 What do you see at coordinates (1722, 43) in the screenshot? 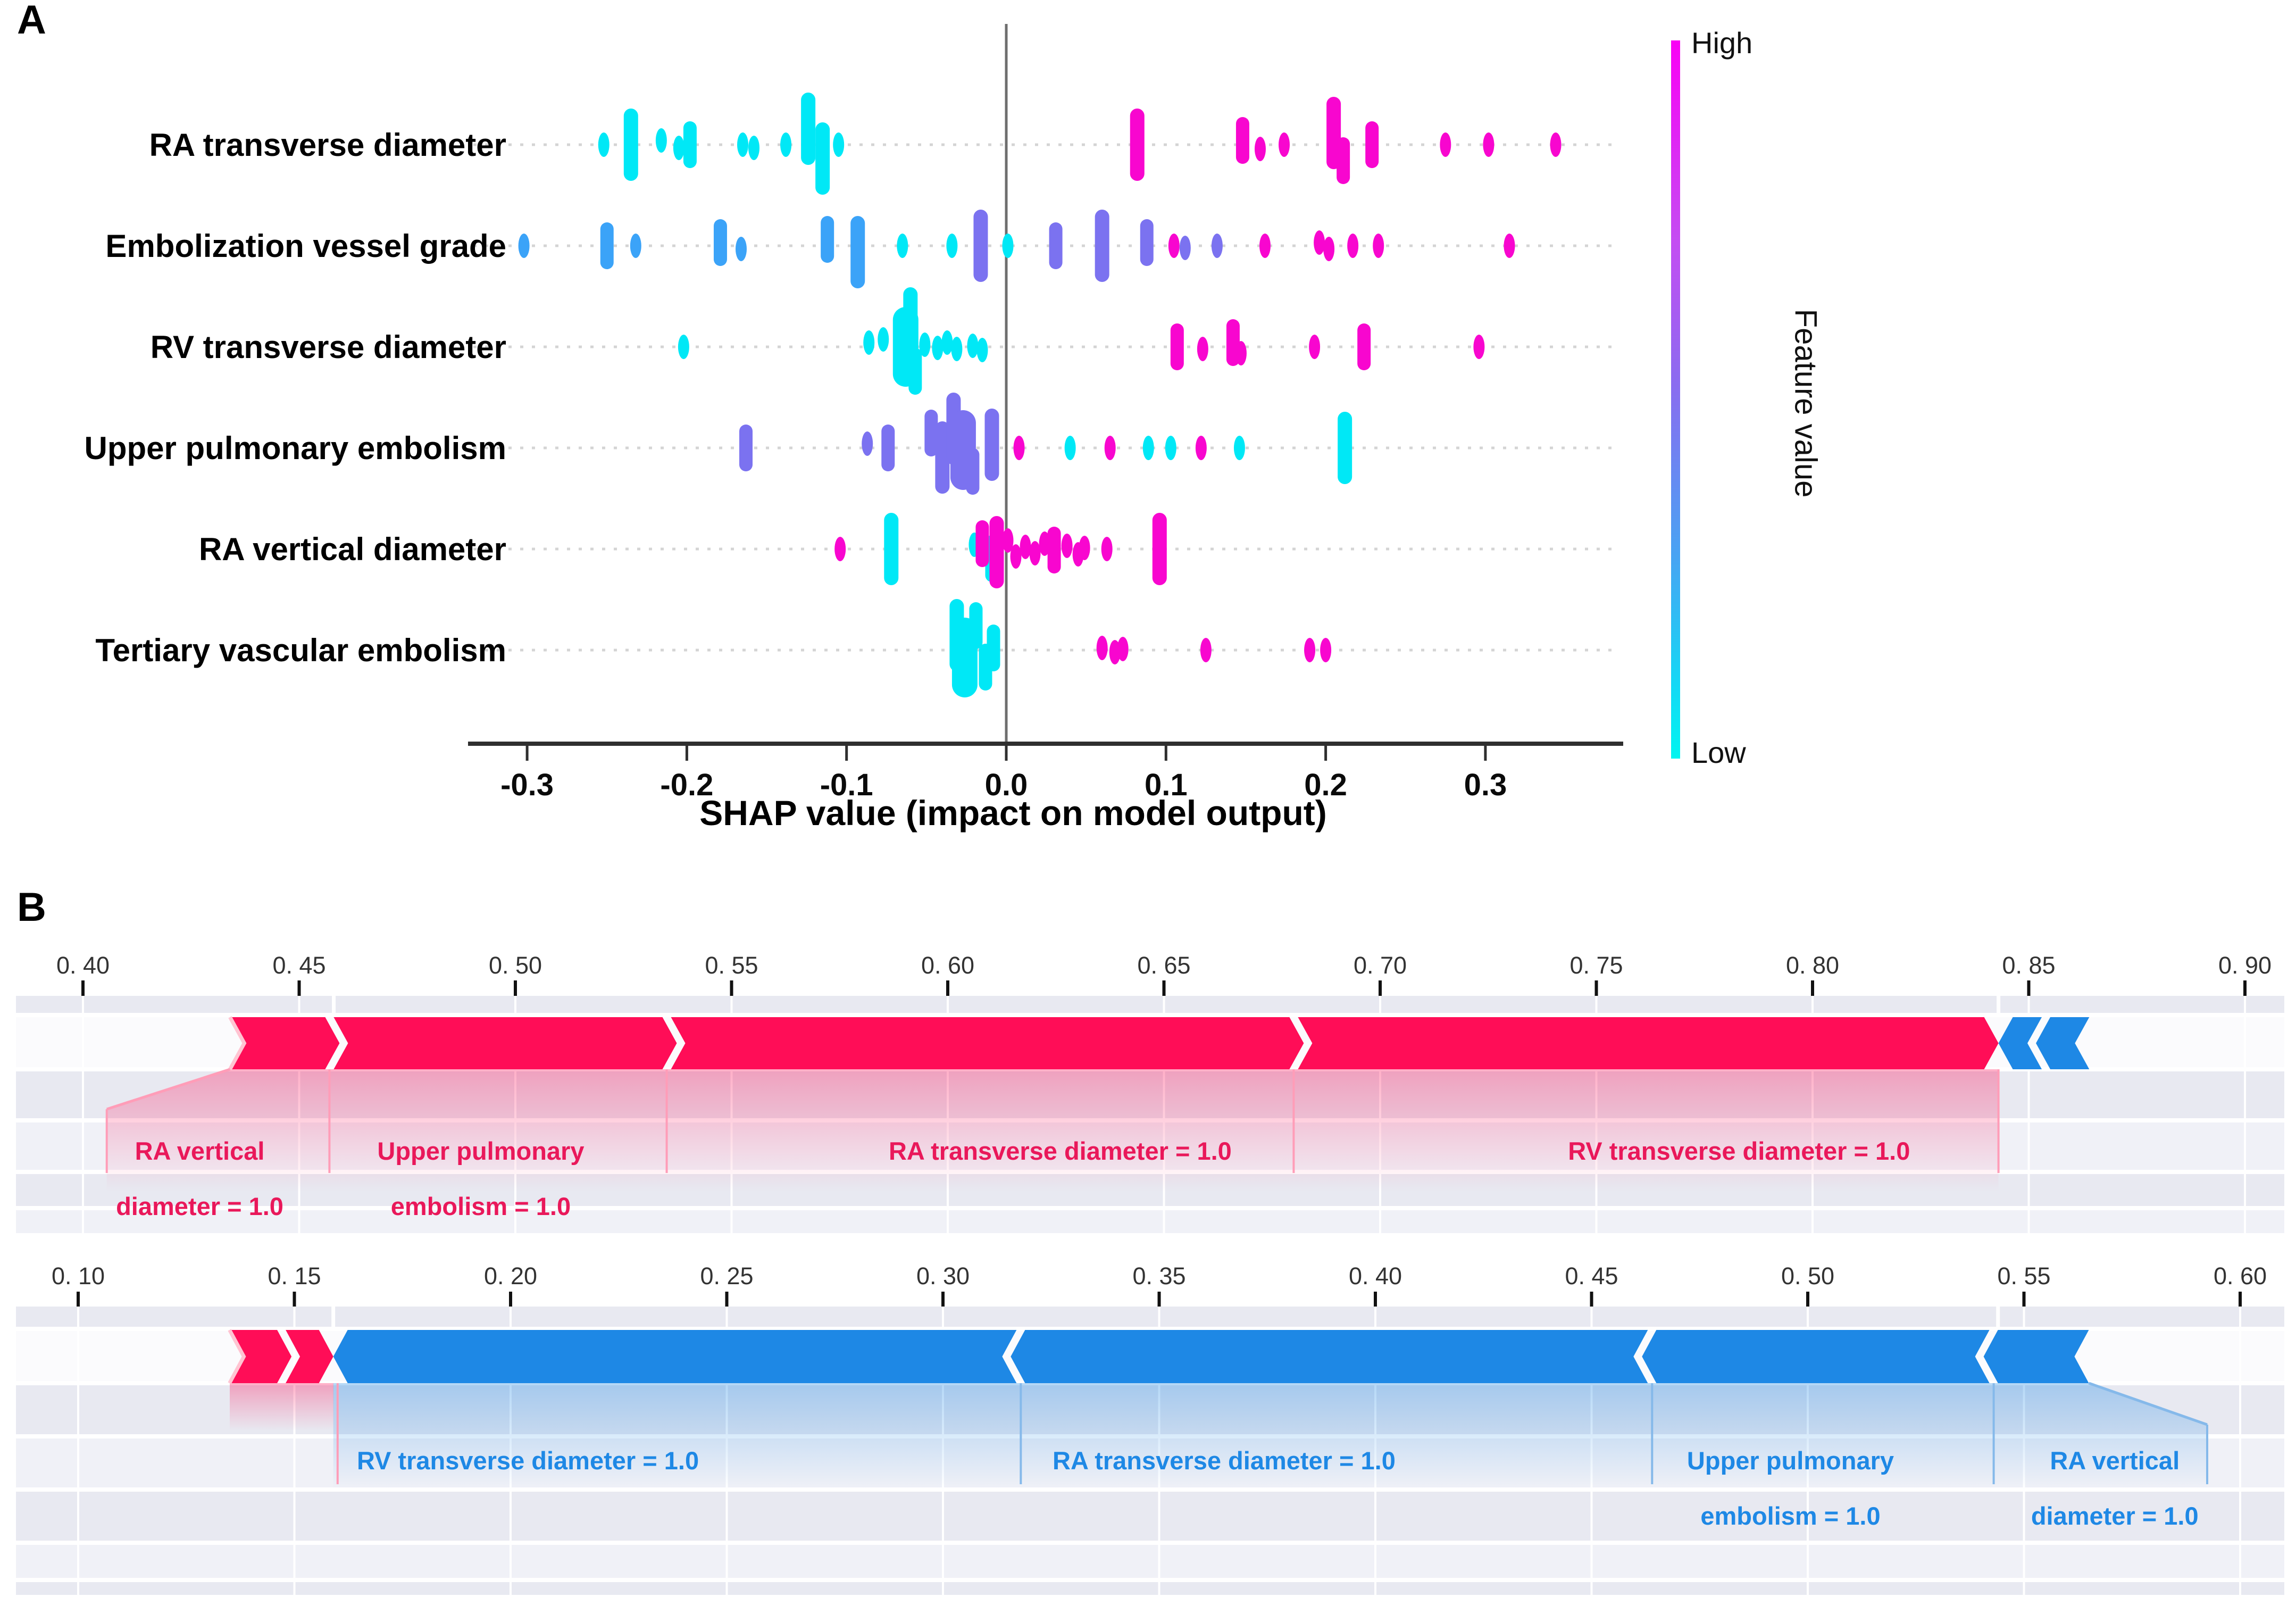
I see `colorbar-high-label: High` at bounding box center [1722, 43].